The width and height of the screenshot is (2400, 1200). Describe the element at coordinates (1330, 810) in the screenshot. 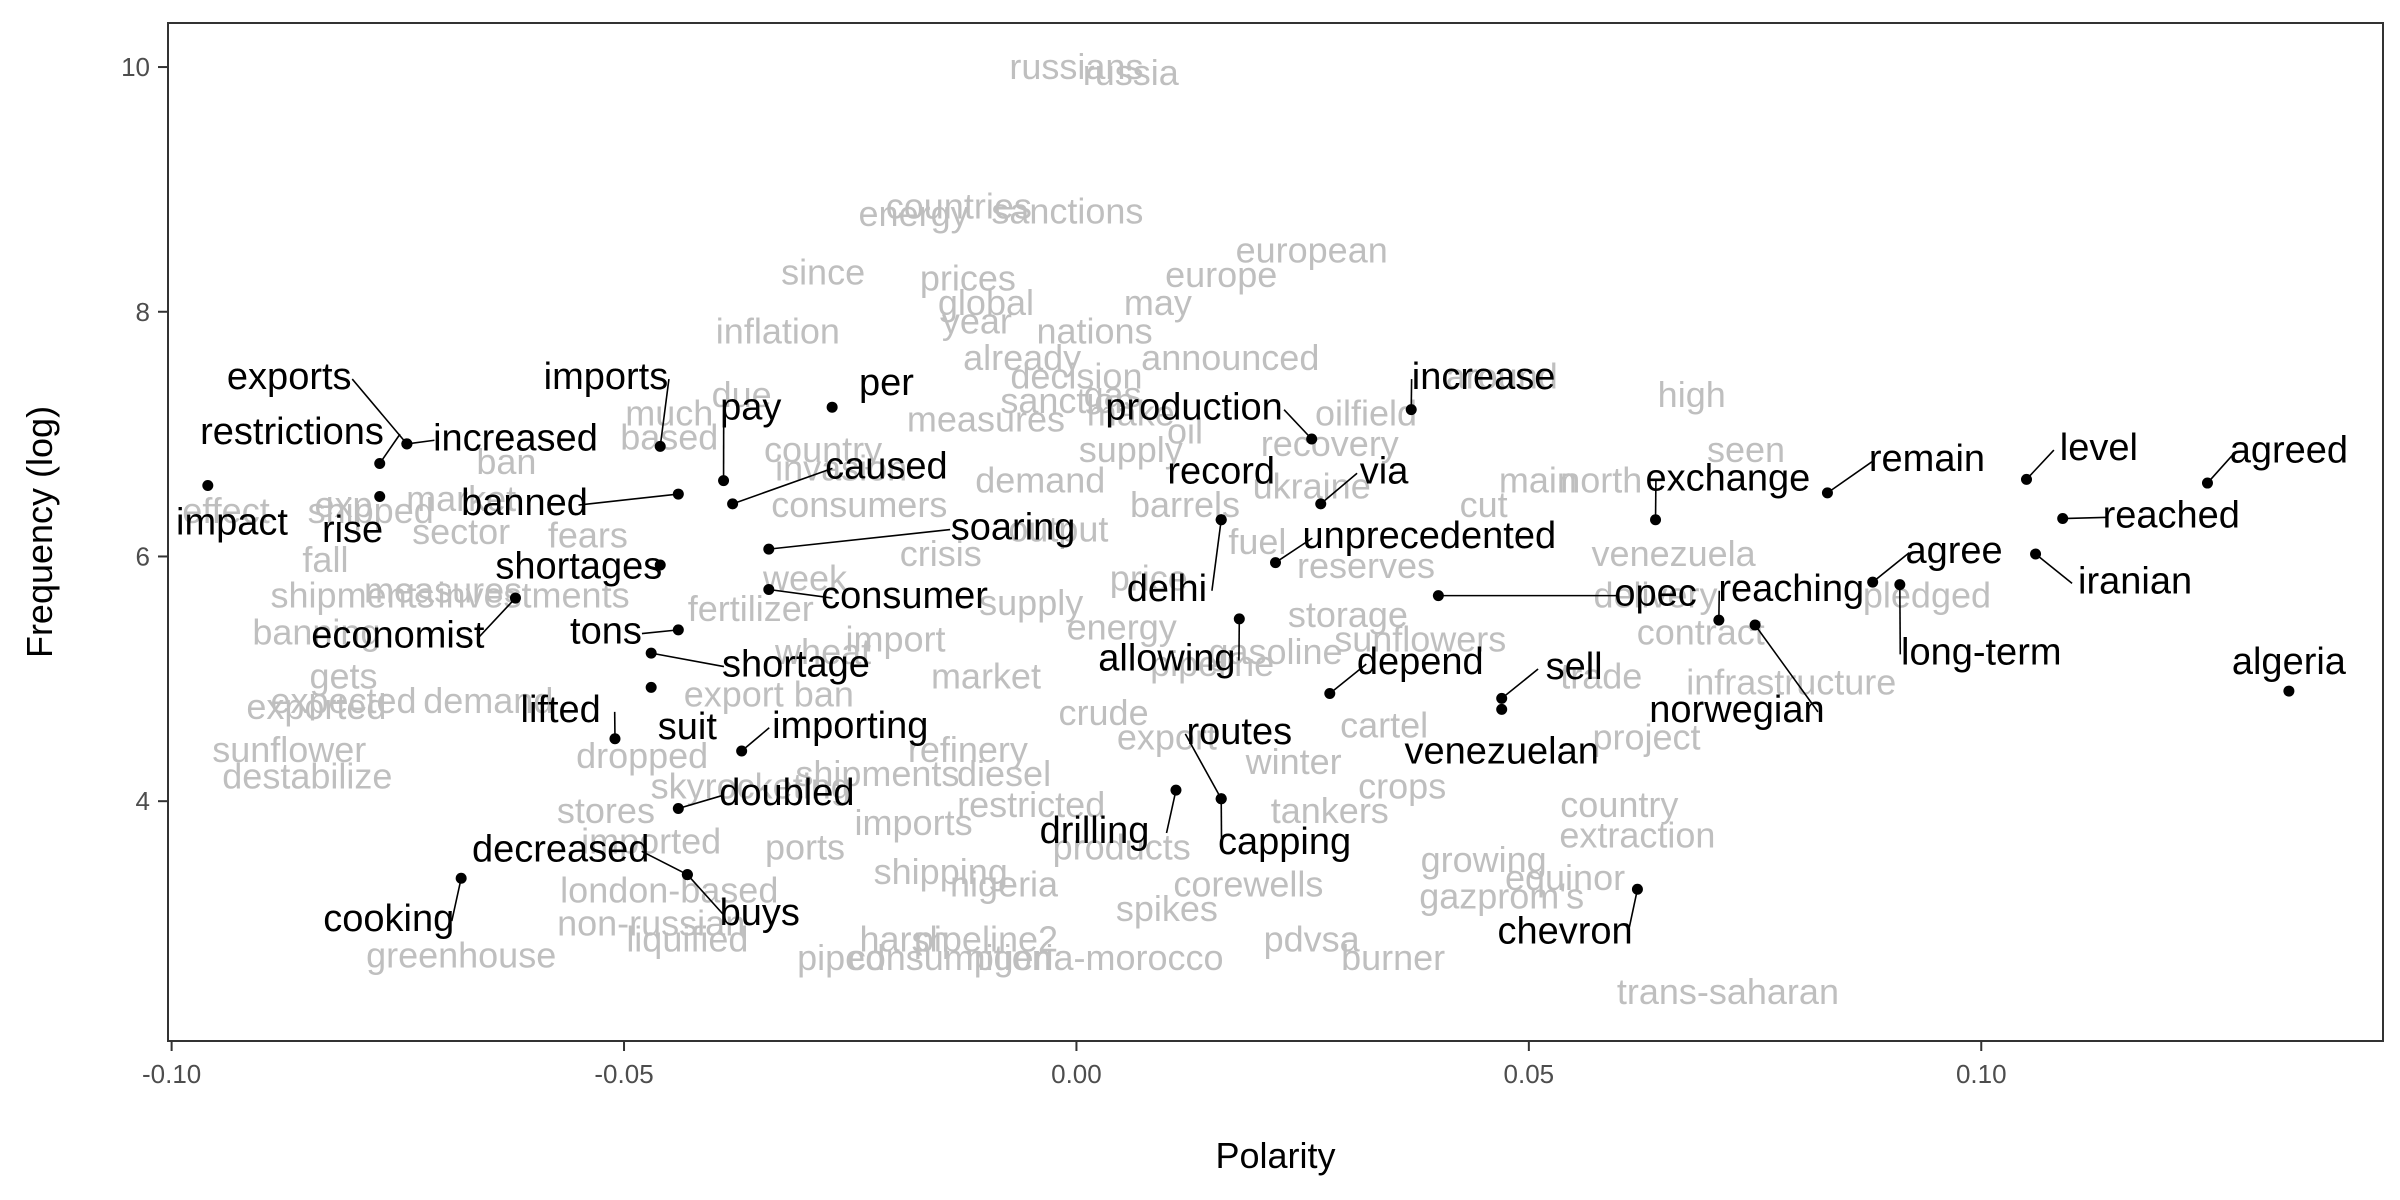

I see `background-word: tankers` at that location.